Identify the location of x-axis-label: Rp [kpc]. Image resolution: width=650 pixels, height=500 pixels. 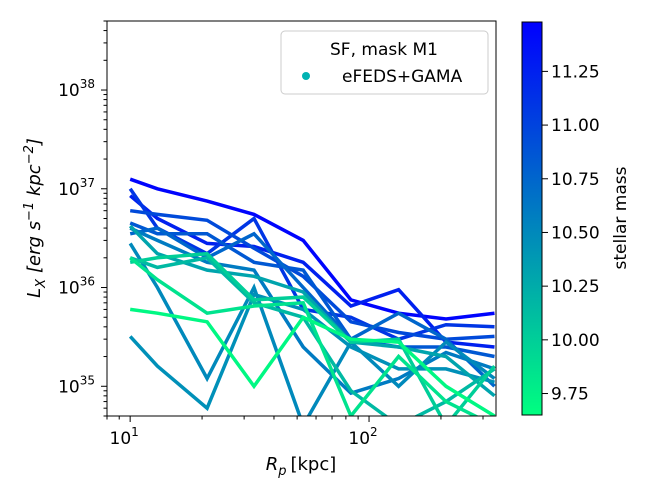
(301, 466).